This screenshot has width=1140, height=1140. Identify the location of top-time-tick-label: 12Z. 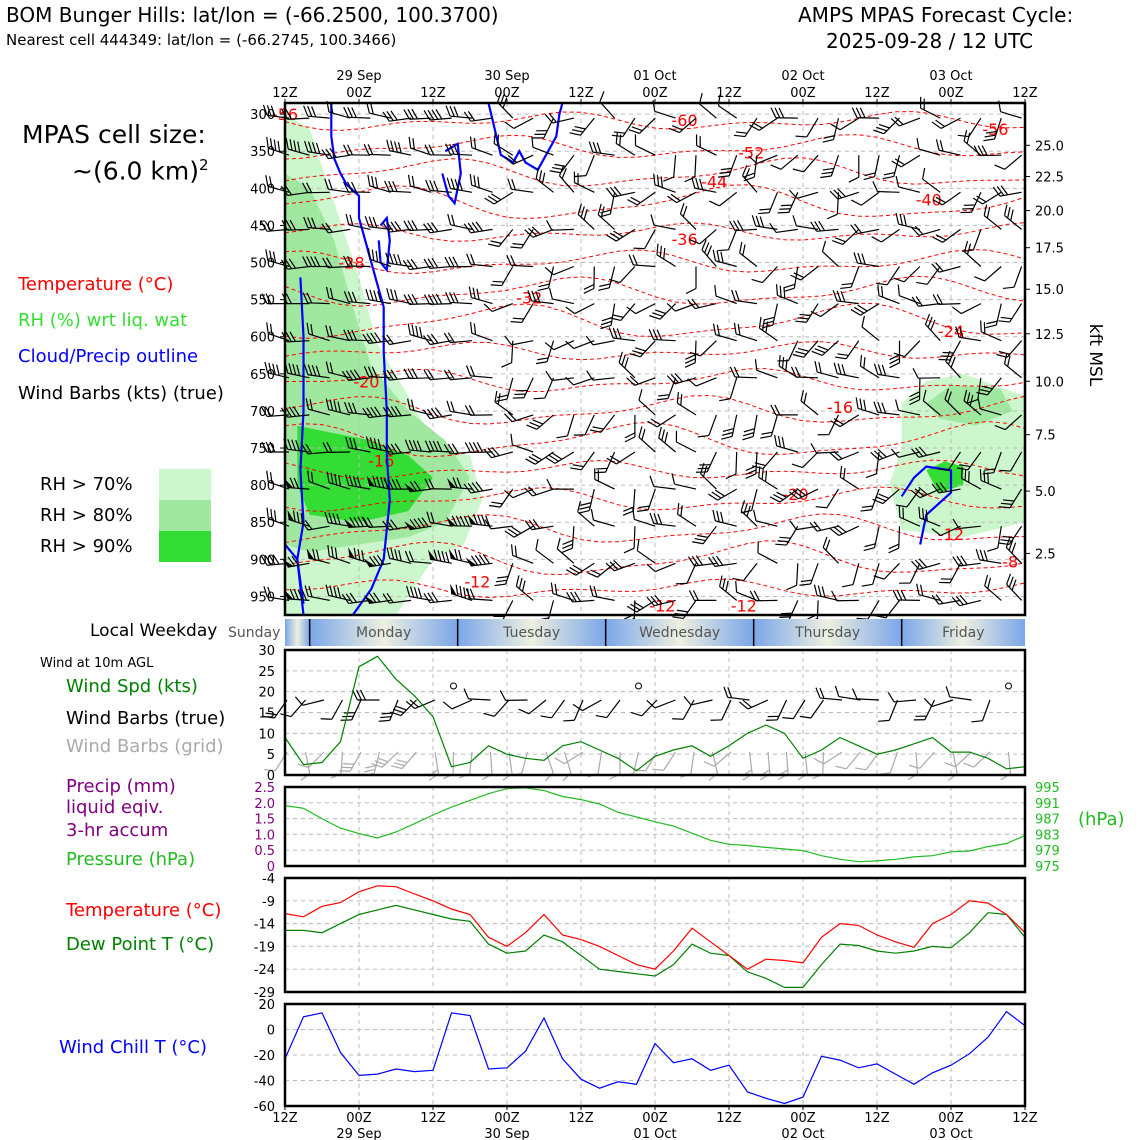
(1025, 93).